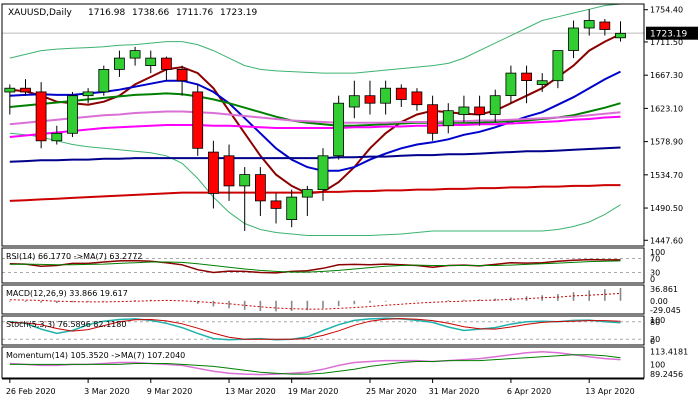 The width and height of the screenshot is (700, 404). What do you see at coordinates (40, 13) in the screenshot?
I see `symbol-label: XAUUSD,Daily` at bounding box center [40, 13].